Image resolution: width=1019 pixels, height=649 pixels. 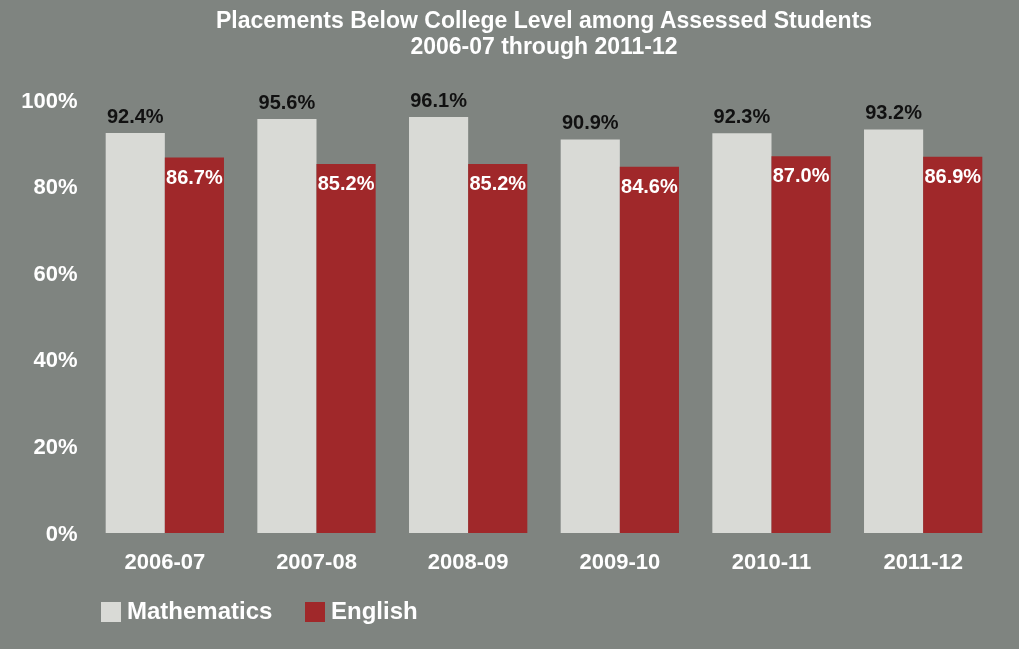 I want to click on data-label: 95.6%, so click(x=287, y=102).